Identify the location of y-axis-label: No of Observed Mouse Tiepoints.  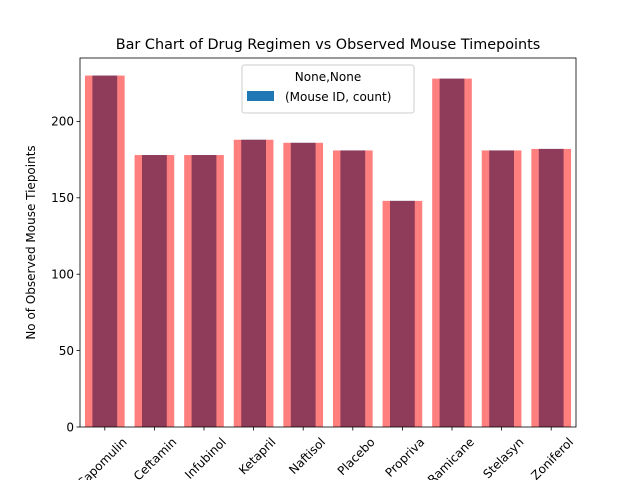
(31, 242).